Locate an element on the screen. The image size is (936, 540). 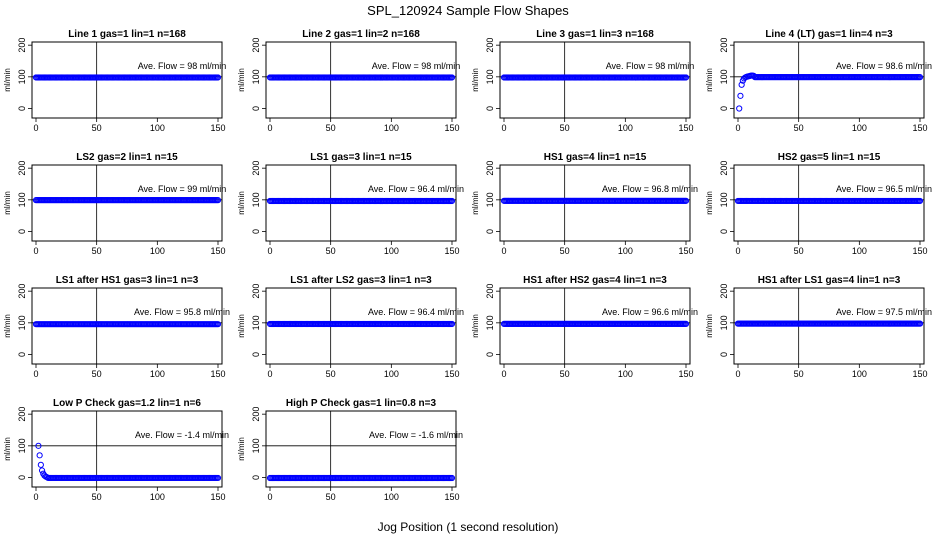
average-flow-annotation: Ave. Flow = 98 ml/min is located at coordinates (650, 66).